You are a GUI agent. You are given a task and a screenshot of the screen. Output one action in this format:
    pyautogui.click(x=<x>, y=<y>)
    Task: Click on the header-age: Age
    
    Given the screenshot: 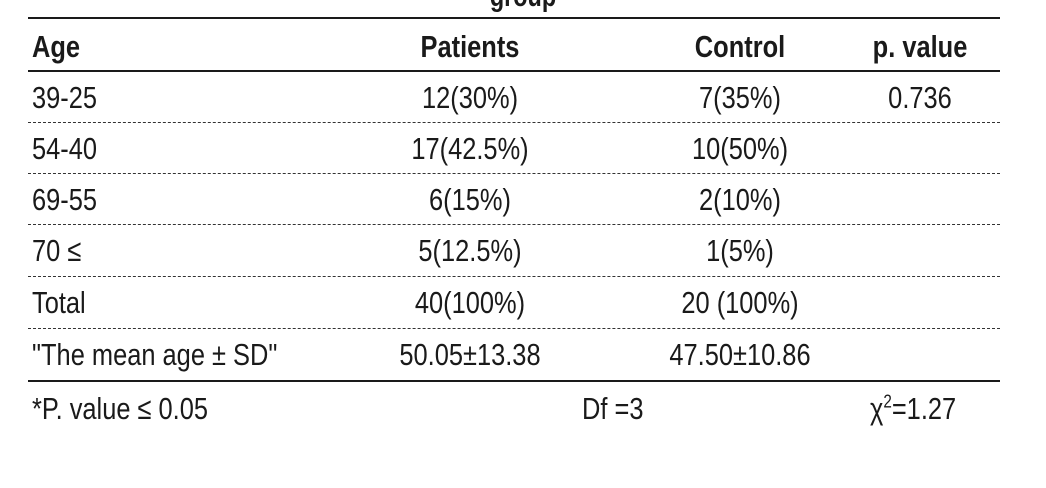 What is the action you would take?
    pyautogui.click(x=56, y=46)
    